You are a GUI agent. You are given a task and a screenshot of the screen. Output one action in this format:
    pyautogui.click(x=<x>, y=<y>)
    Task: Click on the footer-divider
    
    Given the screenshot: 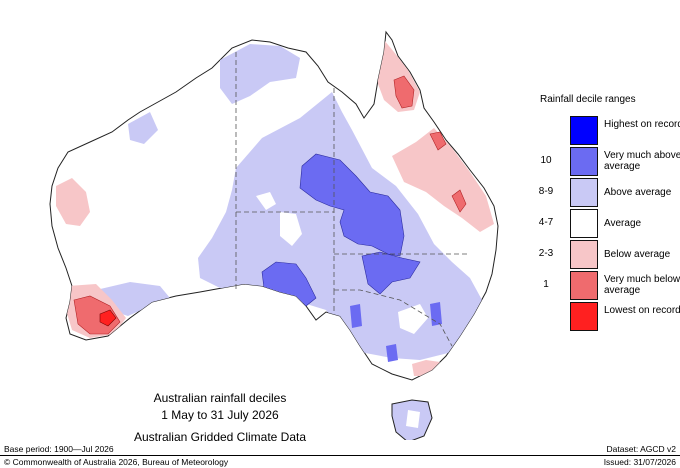 What is the action you would take?
    pyautogui.click(x=340, y=455)
    